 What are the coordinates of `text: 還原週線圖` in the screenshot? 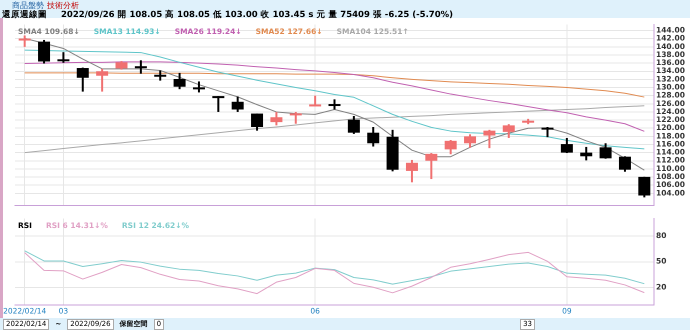 It's located at (24, 15).